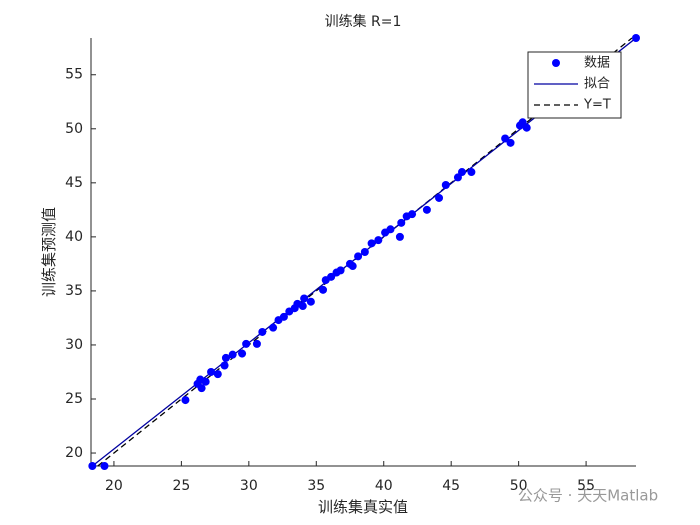 The height and width of the screenshot is (525, 700). What do you see at coordinates (74, 291) in the screenshot?
I see `y-tick-label: 35` at bounding box center [74, 291].